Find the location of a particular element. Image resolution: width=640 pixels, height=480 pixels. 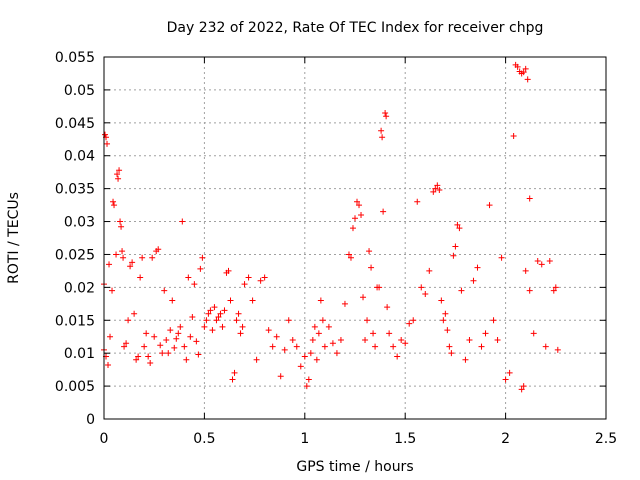

y-tick-label: 0.005 is located at coordinates (75, 387).